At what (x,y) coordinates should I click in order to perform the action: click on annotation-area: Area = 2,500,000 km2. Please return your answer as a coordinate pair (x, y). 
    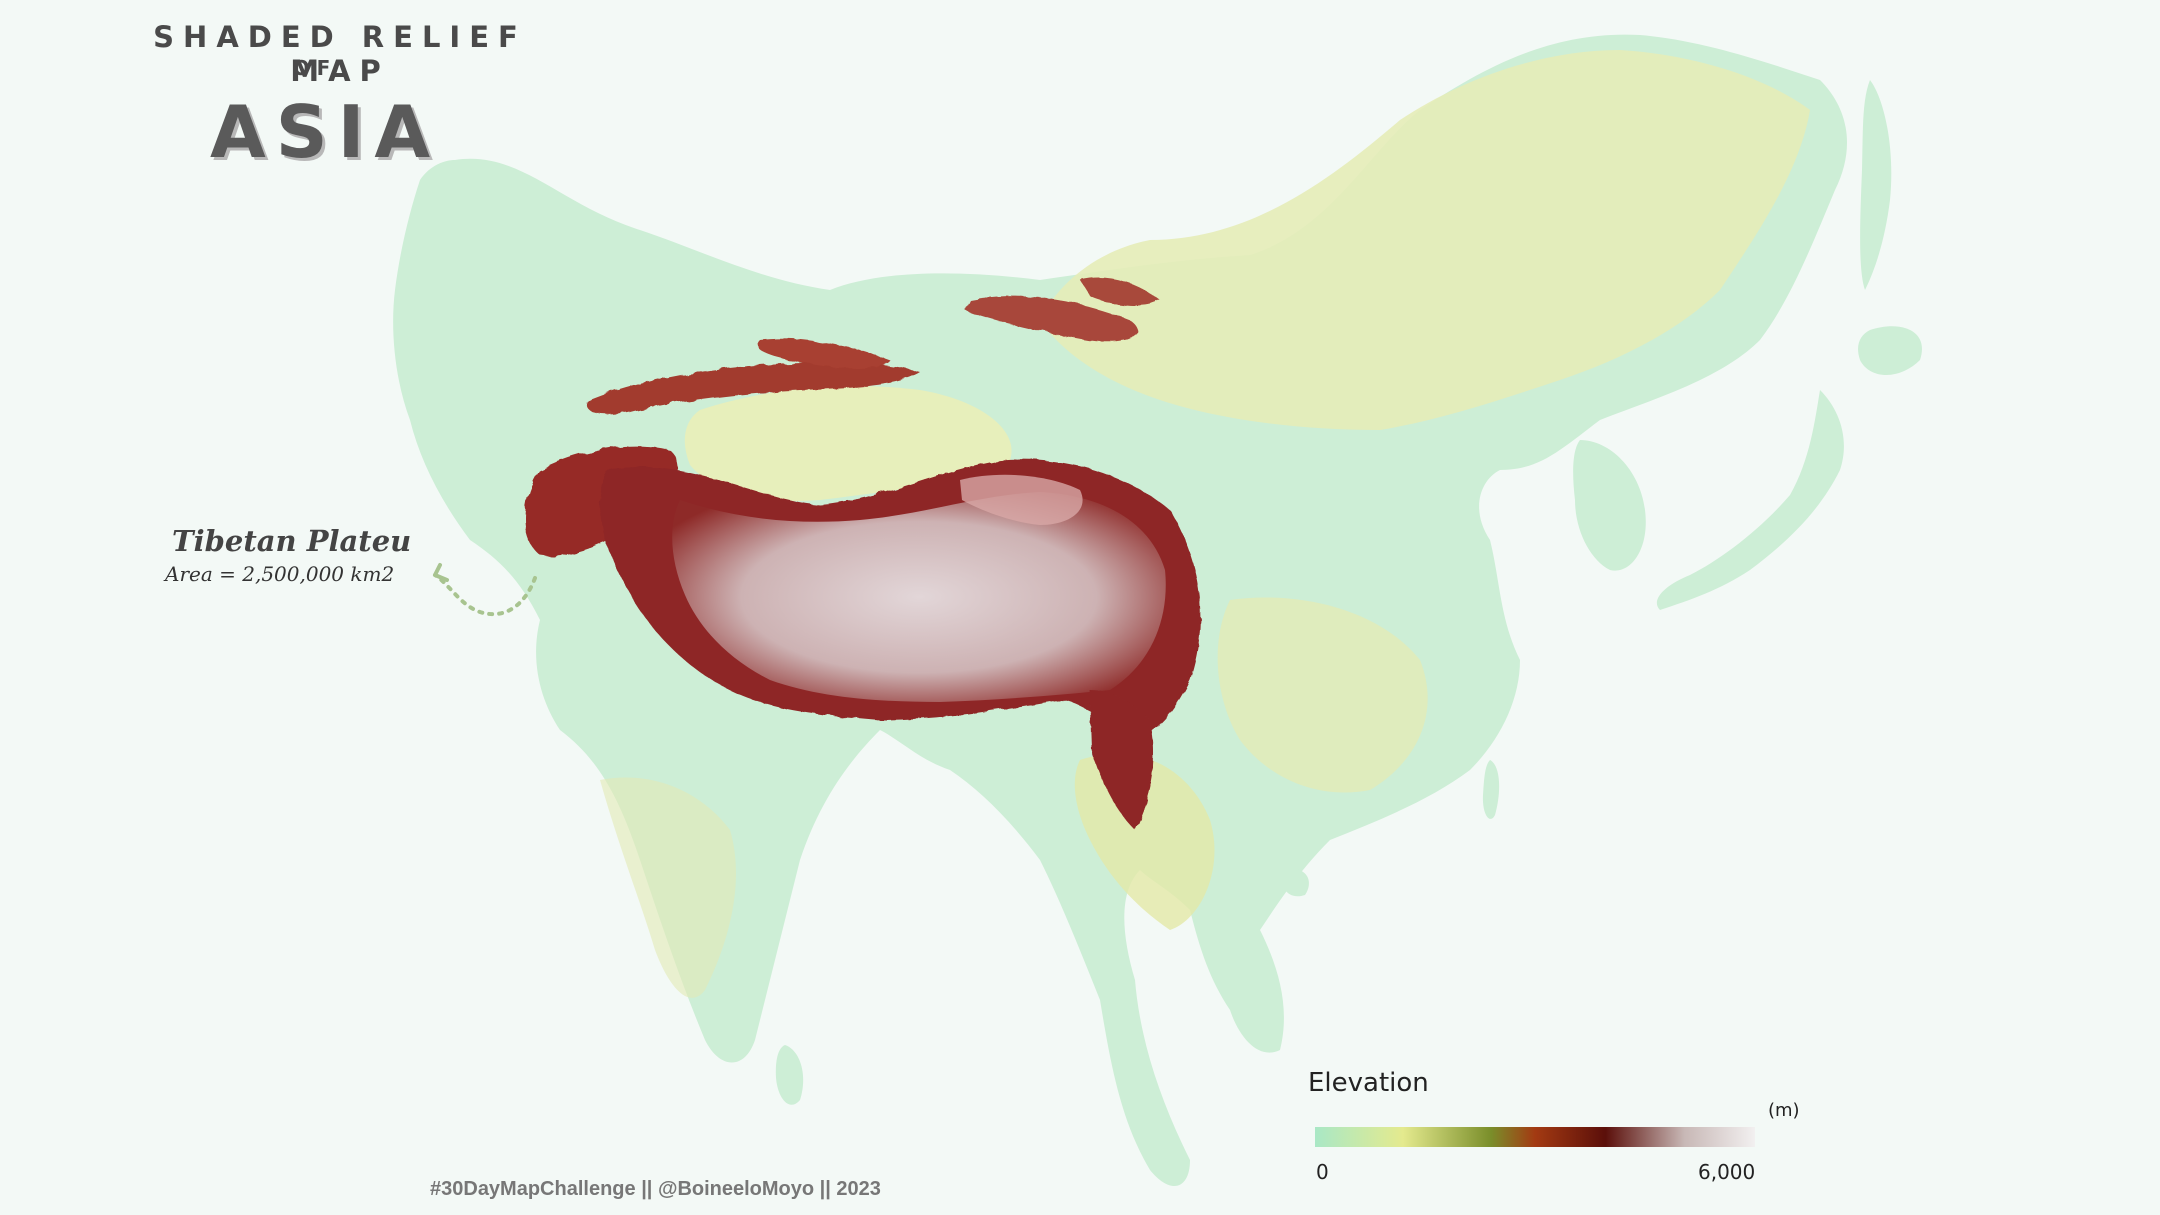
    Looking at the image, I should click on (280, 574).